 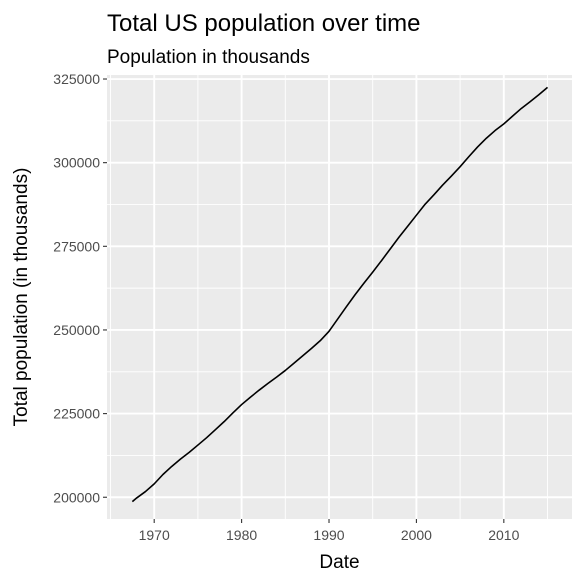 I want to click on y-tick-label: 225000, so click(x=76, y=414).